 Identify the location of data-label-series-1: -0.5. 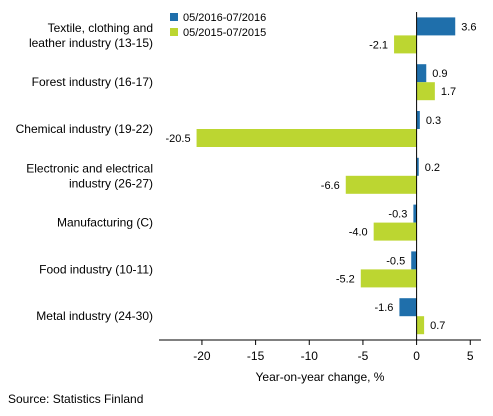
(395, 261).